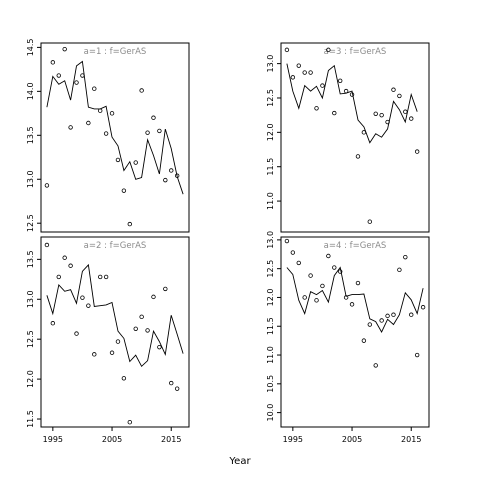 This screenshot has width=480, height=480. I want to click on y-tick-label: 14.5, so click(30, 47).